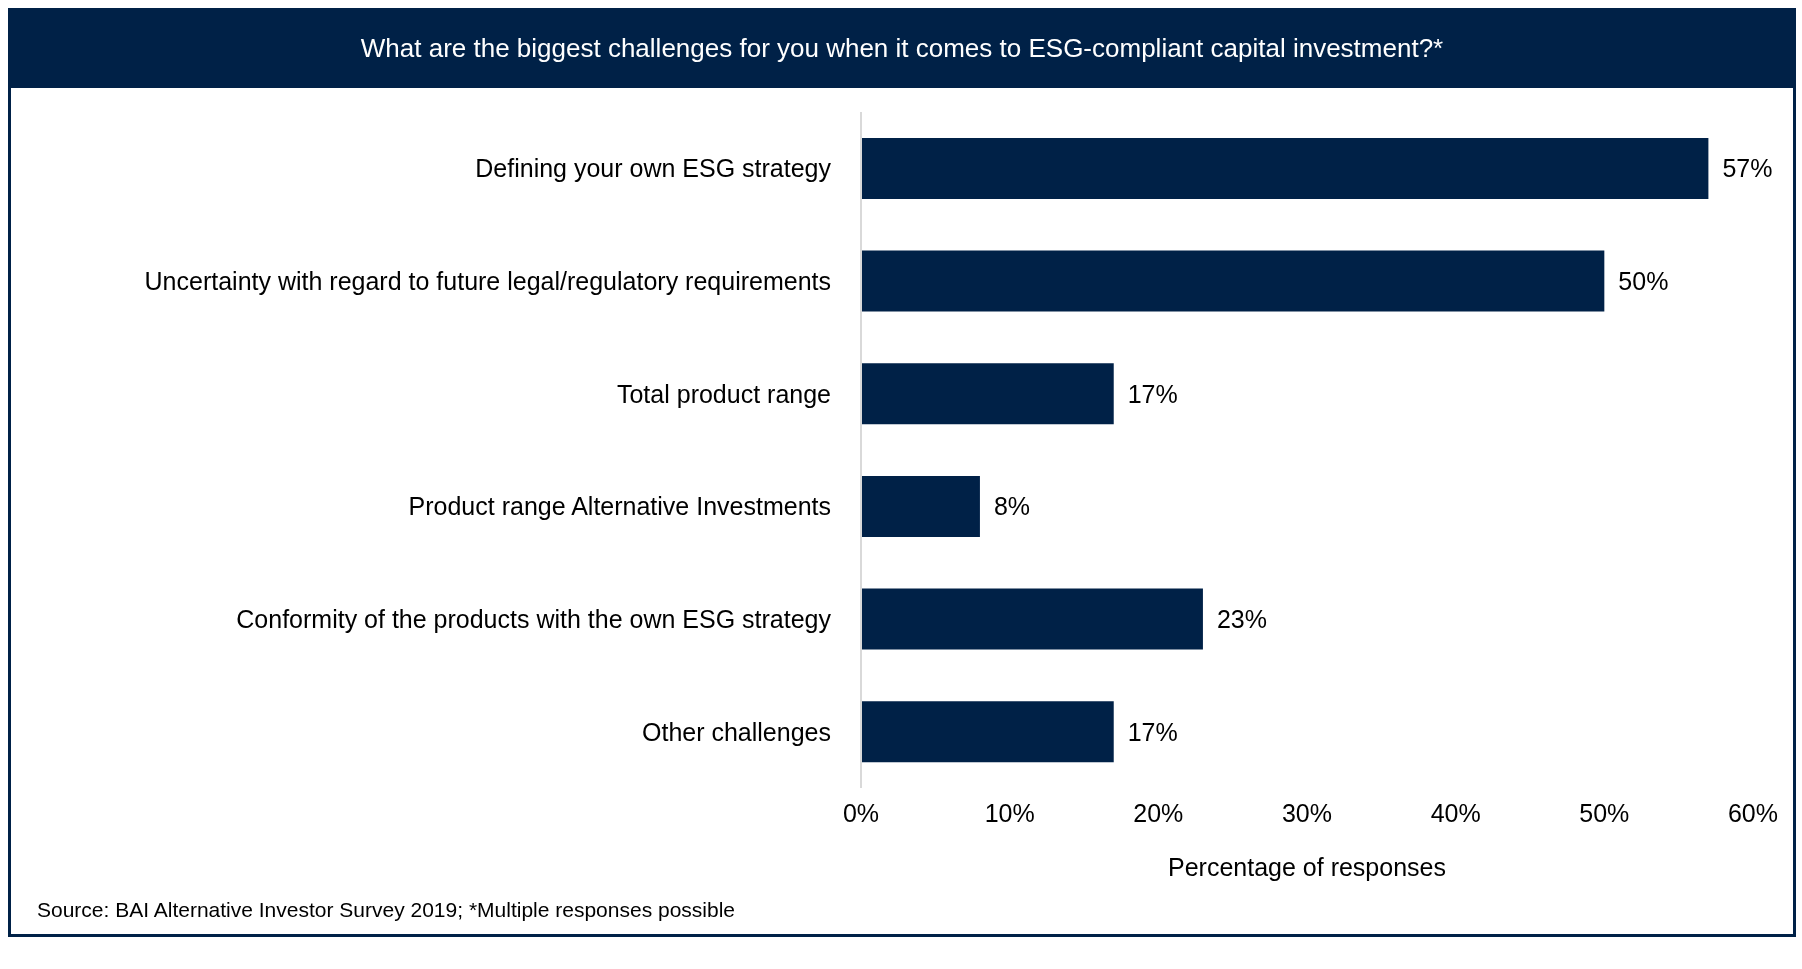 The image size is (1802, 969). What do you see at coordinates (902, 48) in the screenshot?
I see `chart-title: What are the biggest challenges for you when it comes to ESG-compliant capital investment?*` at bounding box center [902, 48].